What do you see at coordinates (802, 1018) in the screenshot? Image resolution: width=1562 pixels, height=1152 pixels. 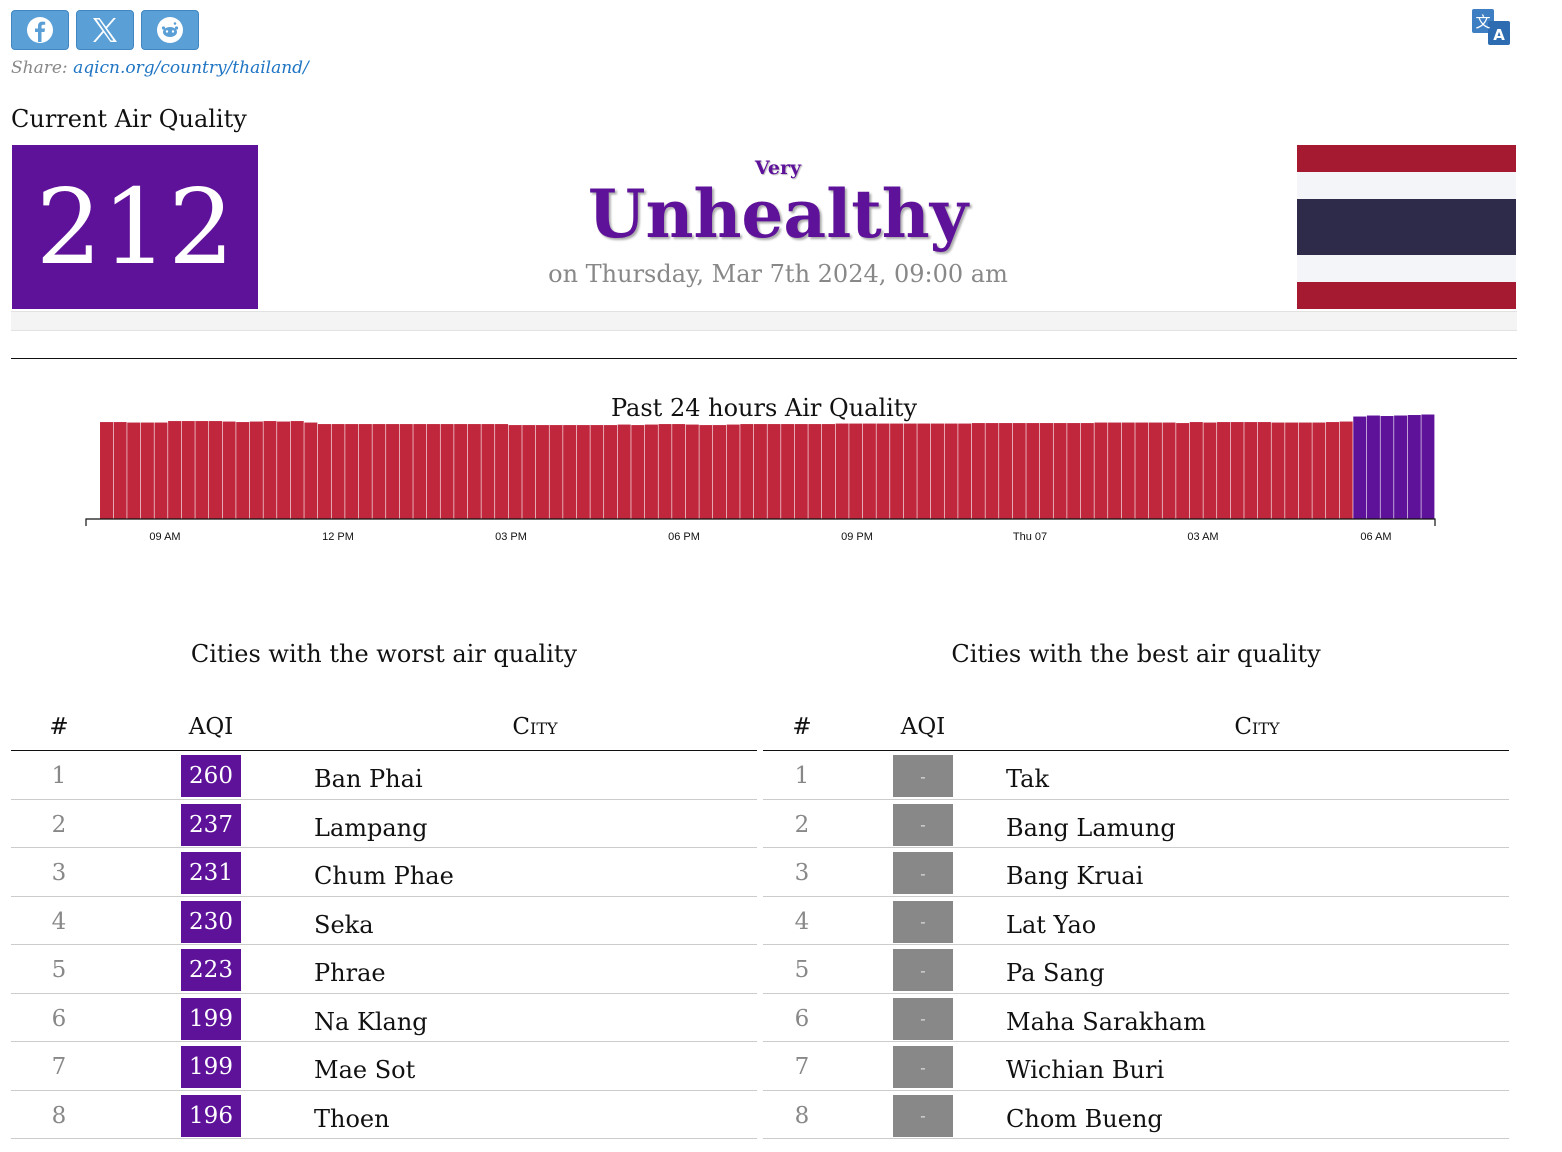 I see `row-rank: 6` at bounding box center [802, 1018].